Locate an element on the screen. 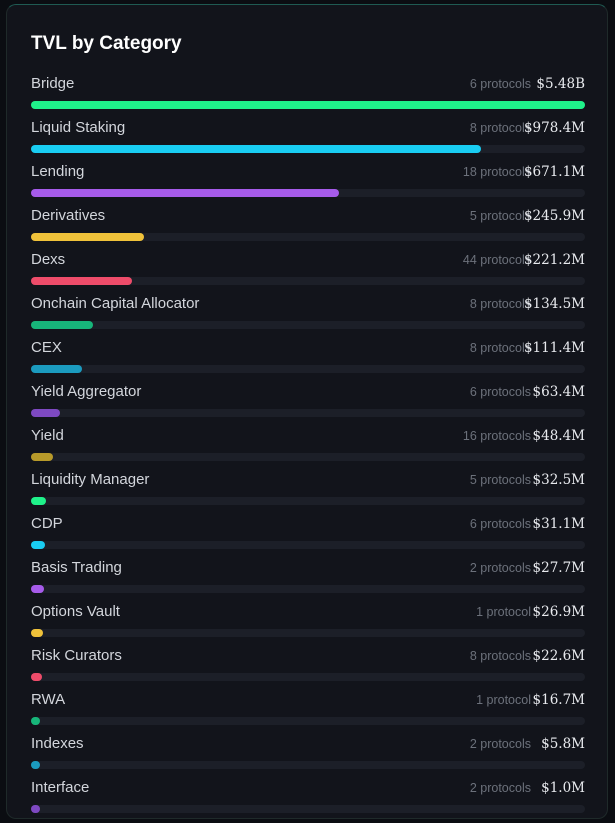 This screenshot has width=615, height=823. tvl-value: $978.4M is located at coordinates (554, 128).